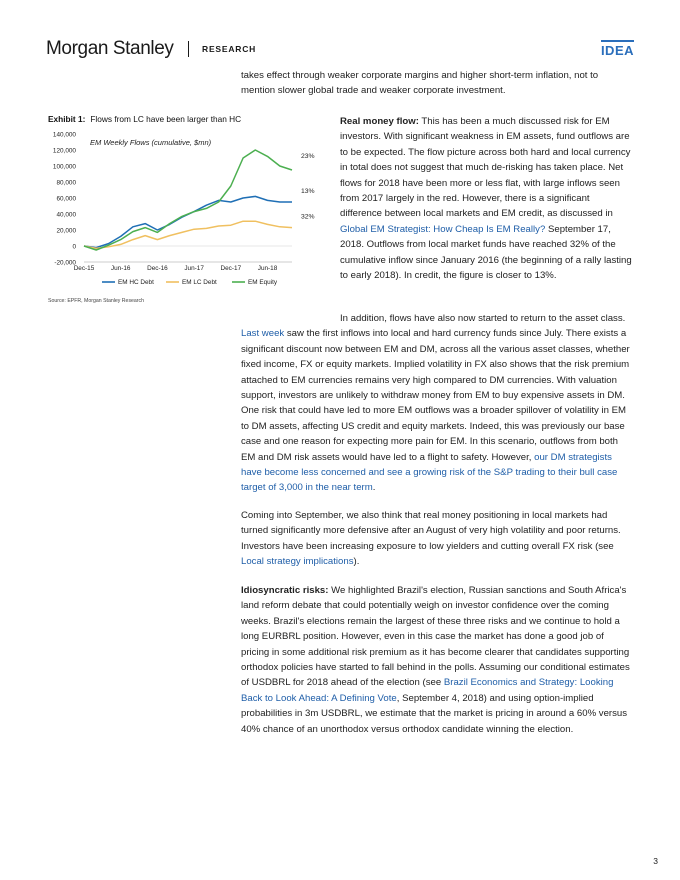 The height and width of the screenshot is (880, 680). I want to click on september-text-2: )., so click(356, 562).